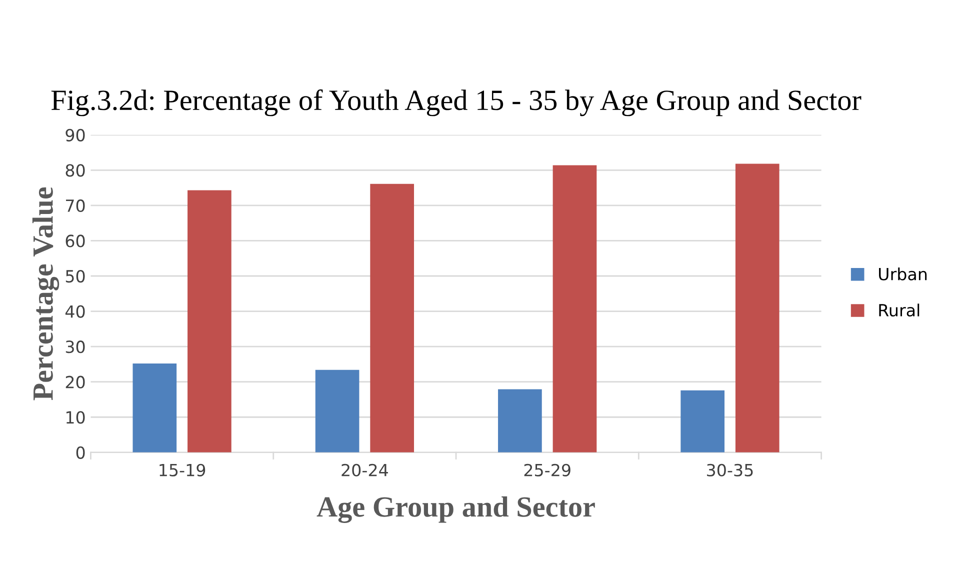 The image size is (955, 562). What do you see at coordinates (75, 382) in the screenshot?
I see `y-tick-label: 20` at bounding box center [75, 382].